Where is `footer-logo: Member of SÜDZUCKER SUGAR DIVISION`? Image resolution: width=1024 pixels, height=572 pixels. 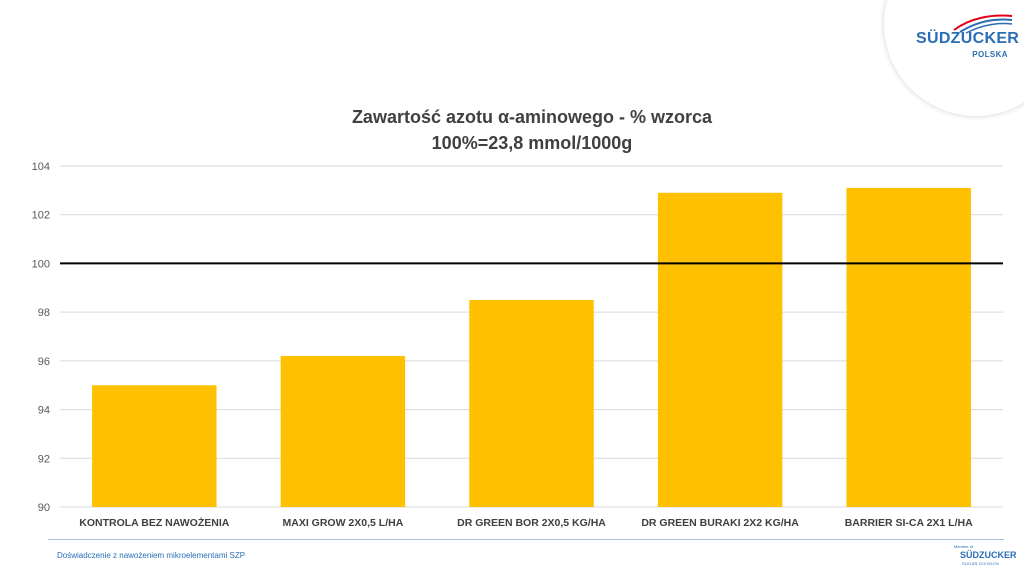
footer-logo: Member of SÜDZUCKER SUGAR DIVISION is located at coordinates (984, 557).